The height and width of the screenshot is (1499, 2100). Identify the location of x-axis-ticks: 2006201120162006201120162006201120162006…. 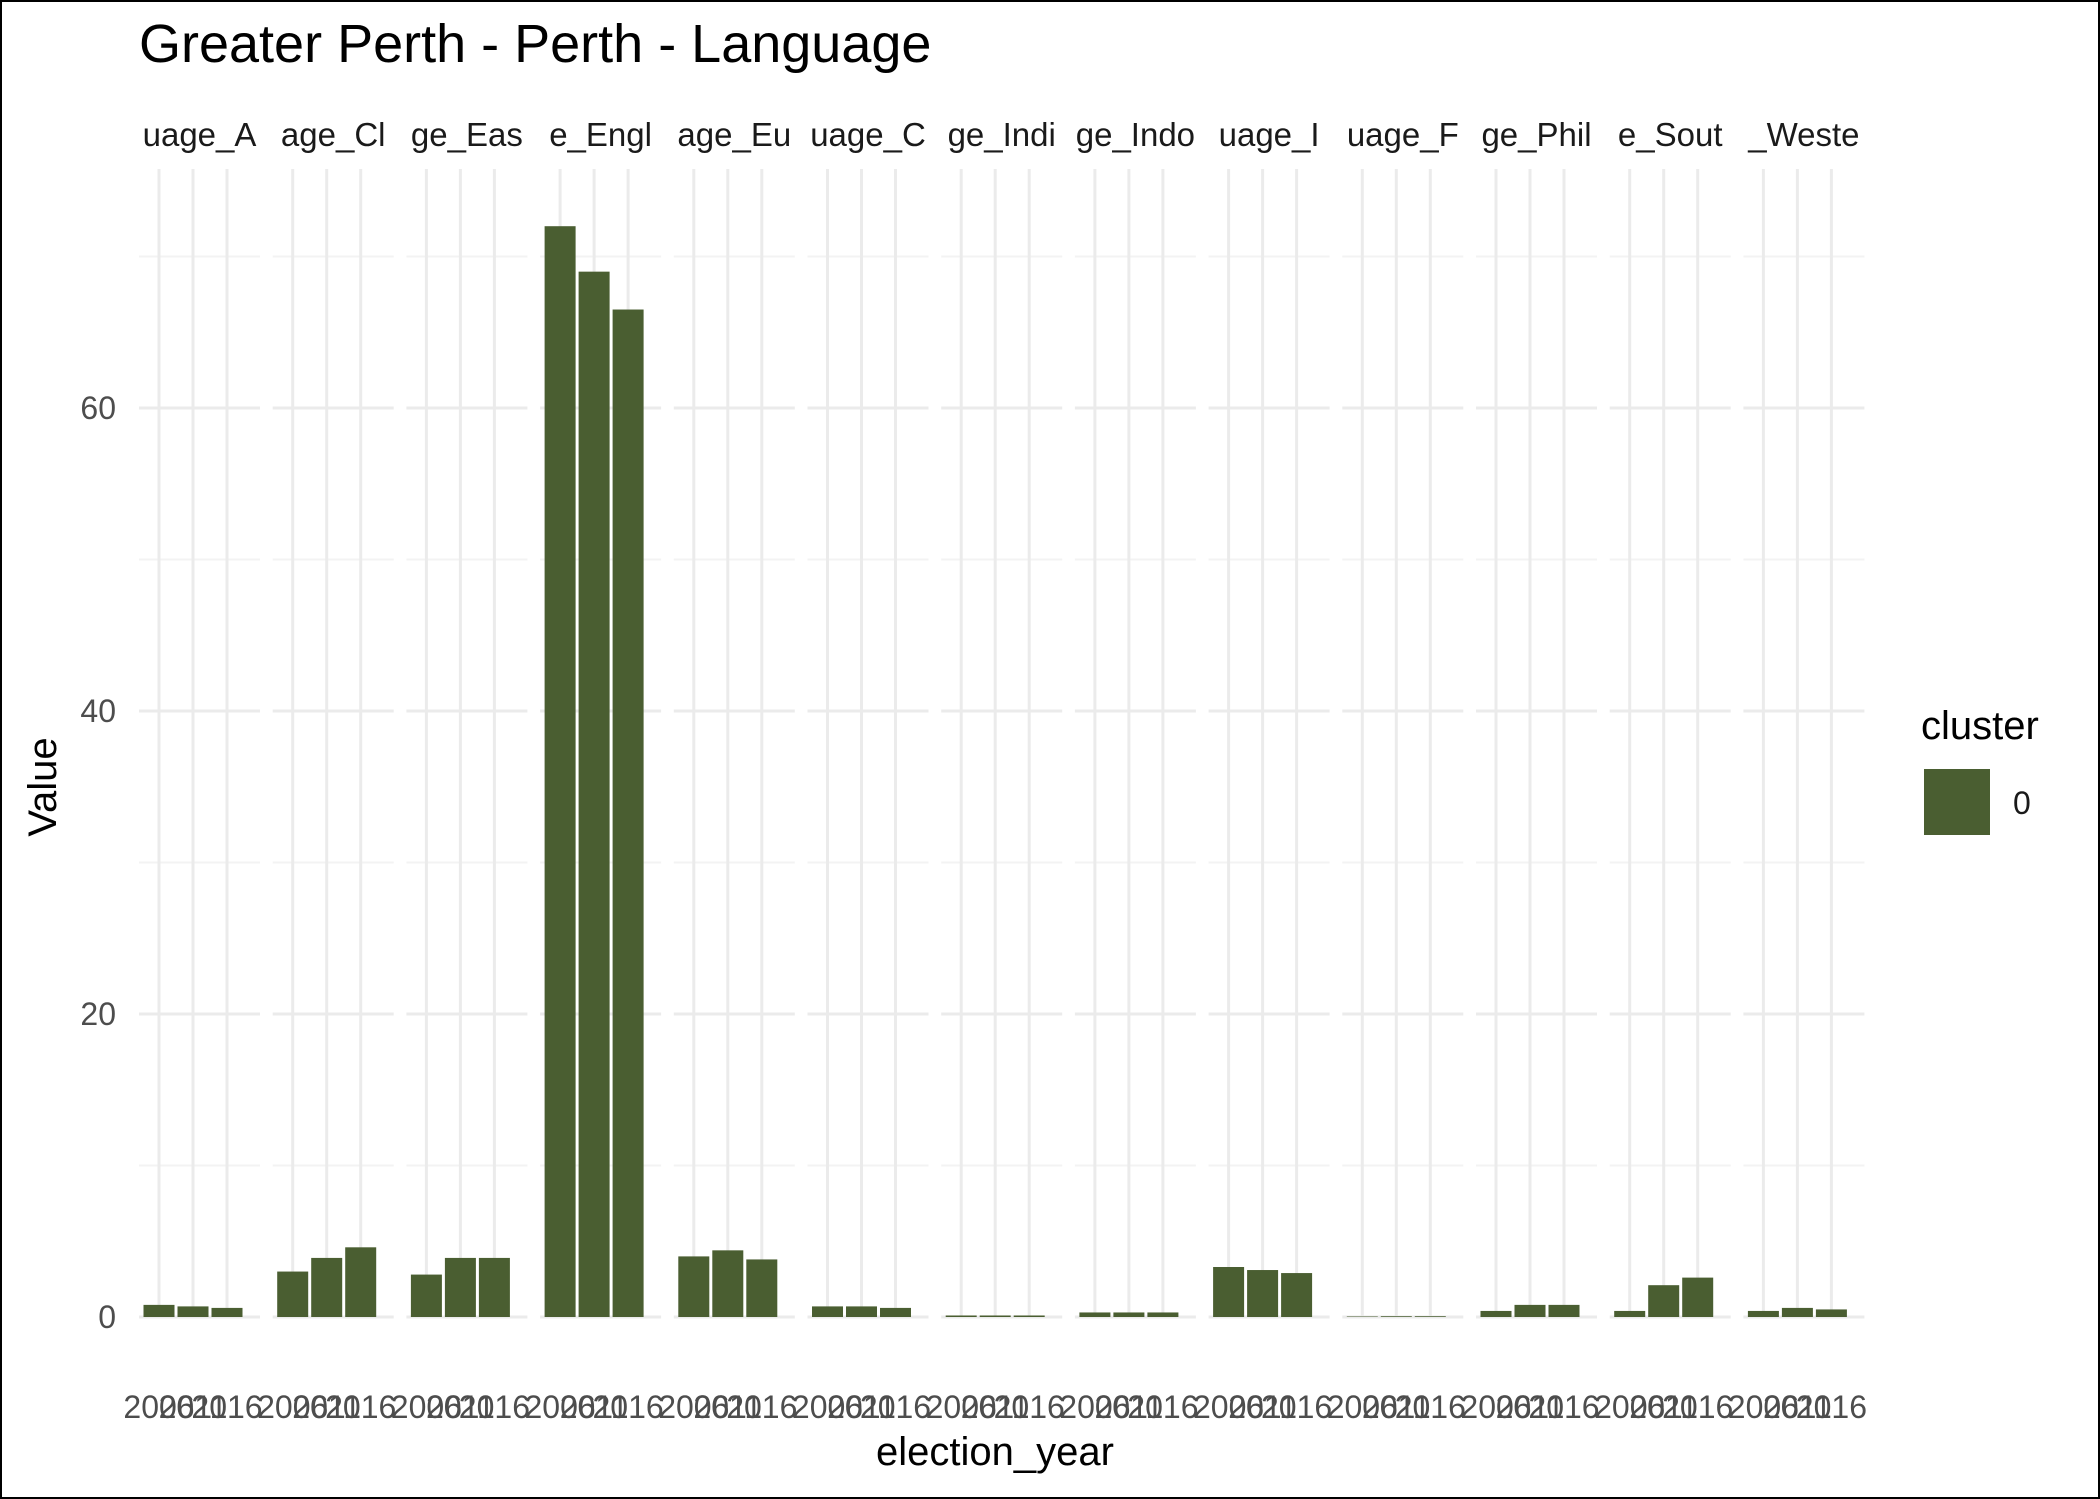
(995, 1407).